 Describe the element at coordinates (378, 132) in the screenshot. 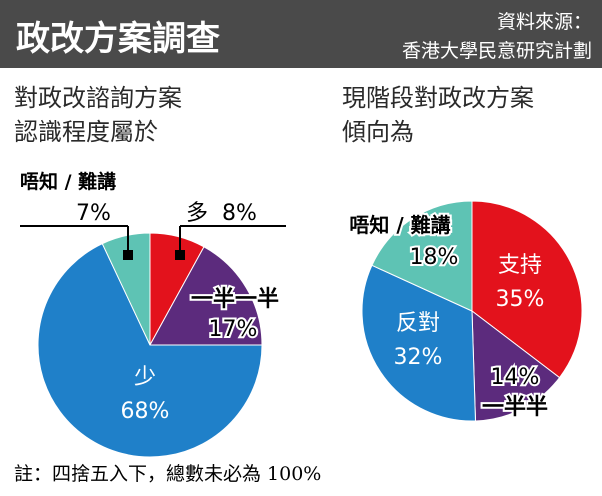

I see `right-chart-title-line2: 傾向為` at that location.